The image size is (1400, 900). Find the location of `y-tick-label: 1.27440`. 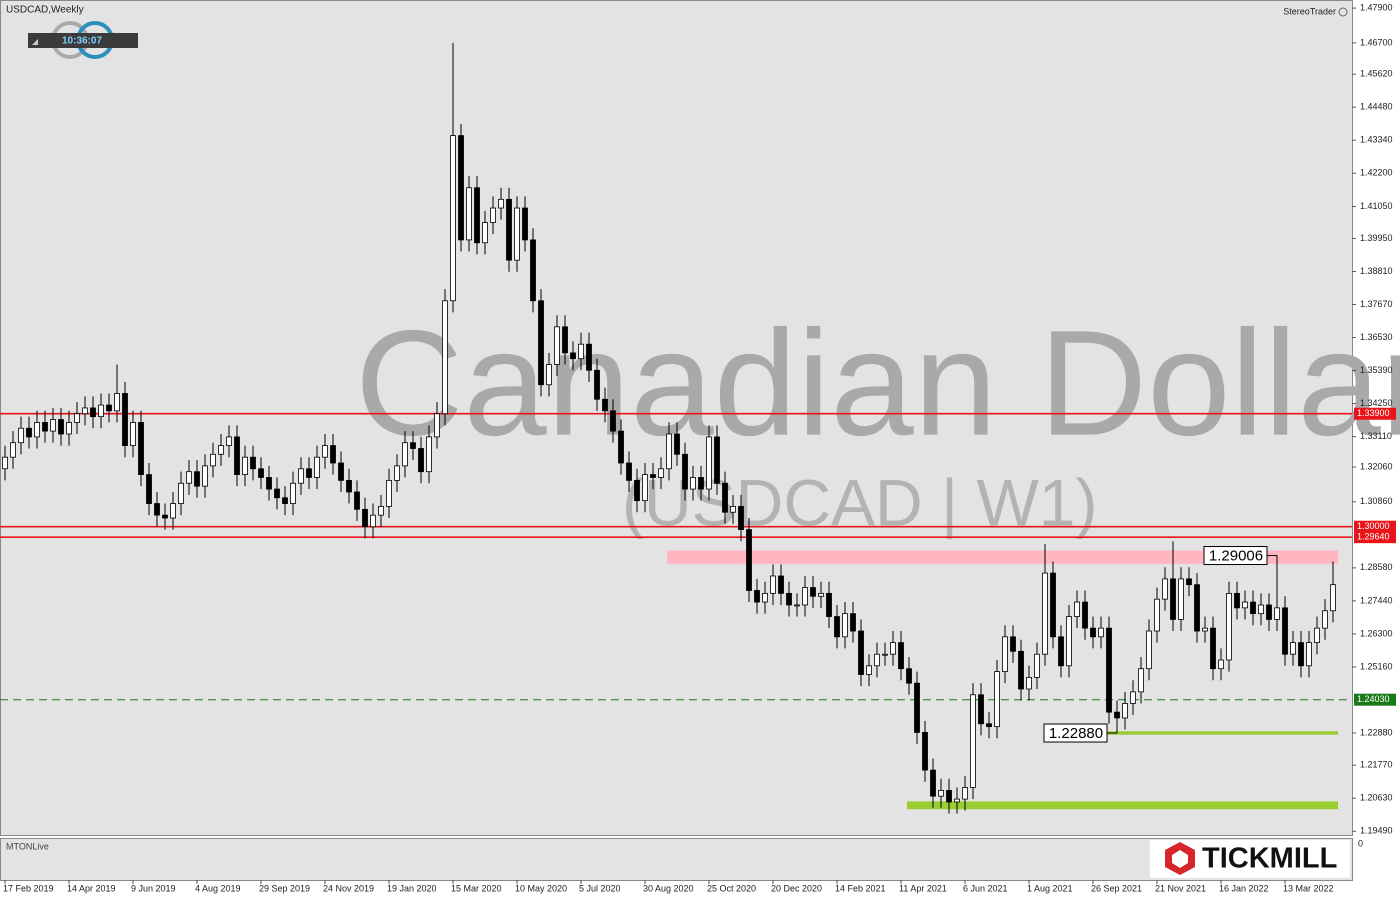

y-tick-label: 1.27440 is located at coordinates (1376, 600).